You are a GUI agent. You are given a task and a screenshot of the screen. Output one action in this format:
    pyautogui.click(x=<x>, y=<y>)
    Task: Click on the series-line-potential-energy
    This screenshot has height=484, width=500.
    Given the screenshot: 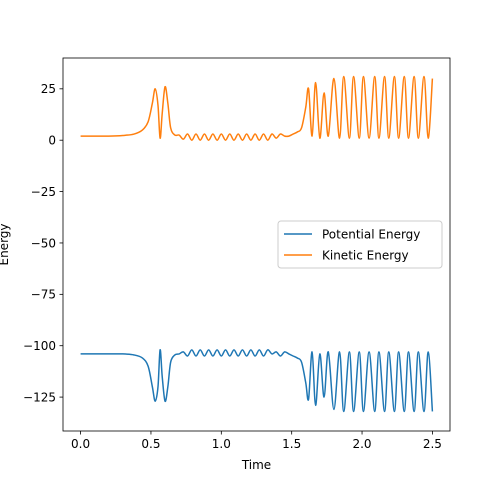 What is the action you would take?
    pyautogui.click(x=257, y=381)
    